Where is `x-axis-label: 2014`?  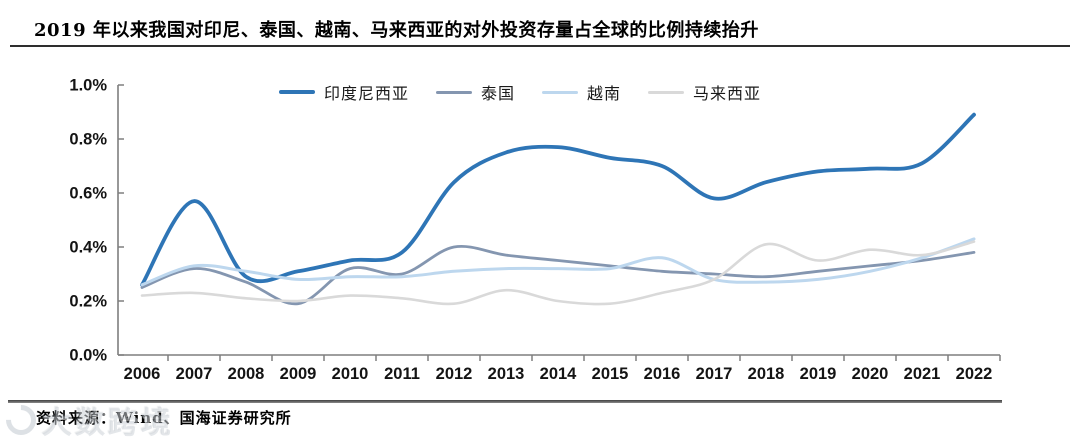 x-axis-label: 2014 is located at coordinates (559, 374).